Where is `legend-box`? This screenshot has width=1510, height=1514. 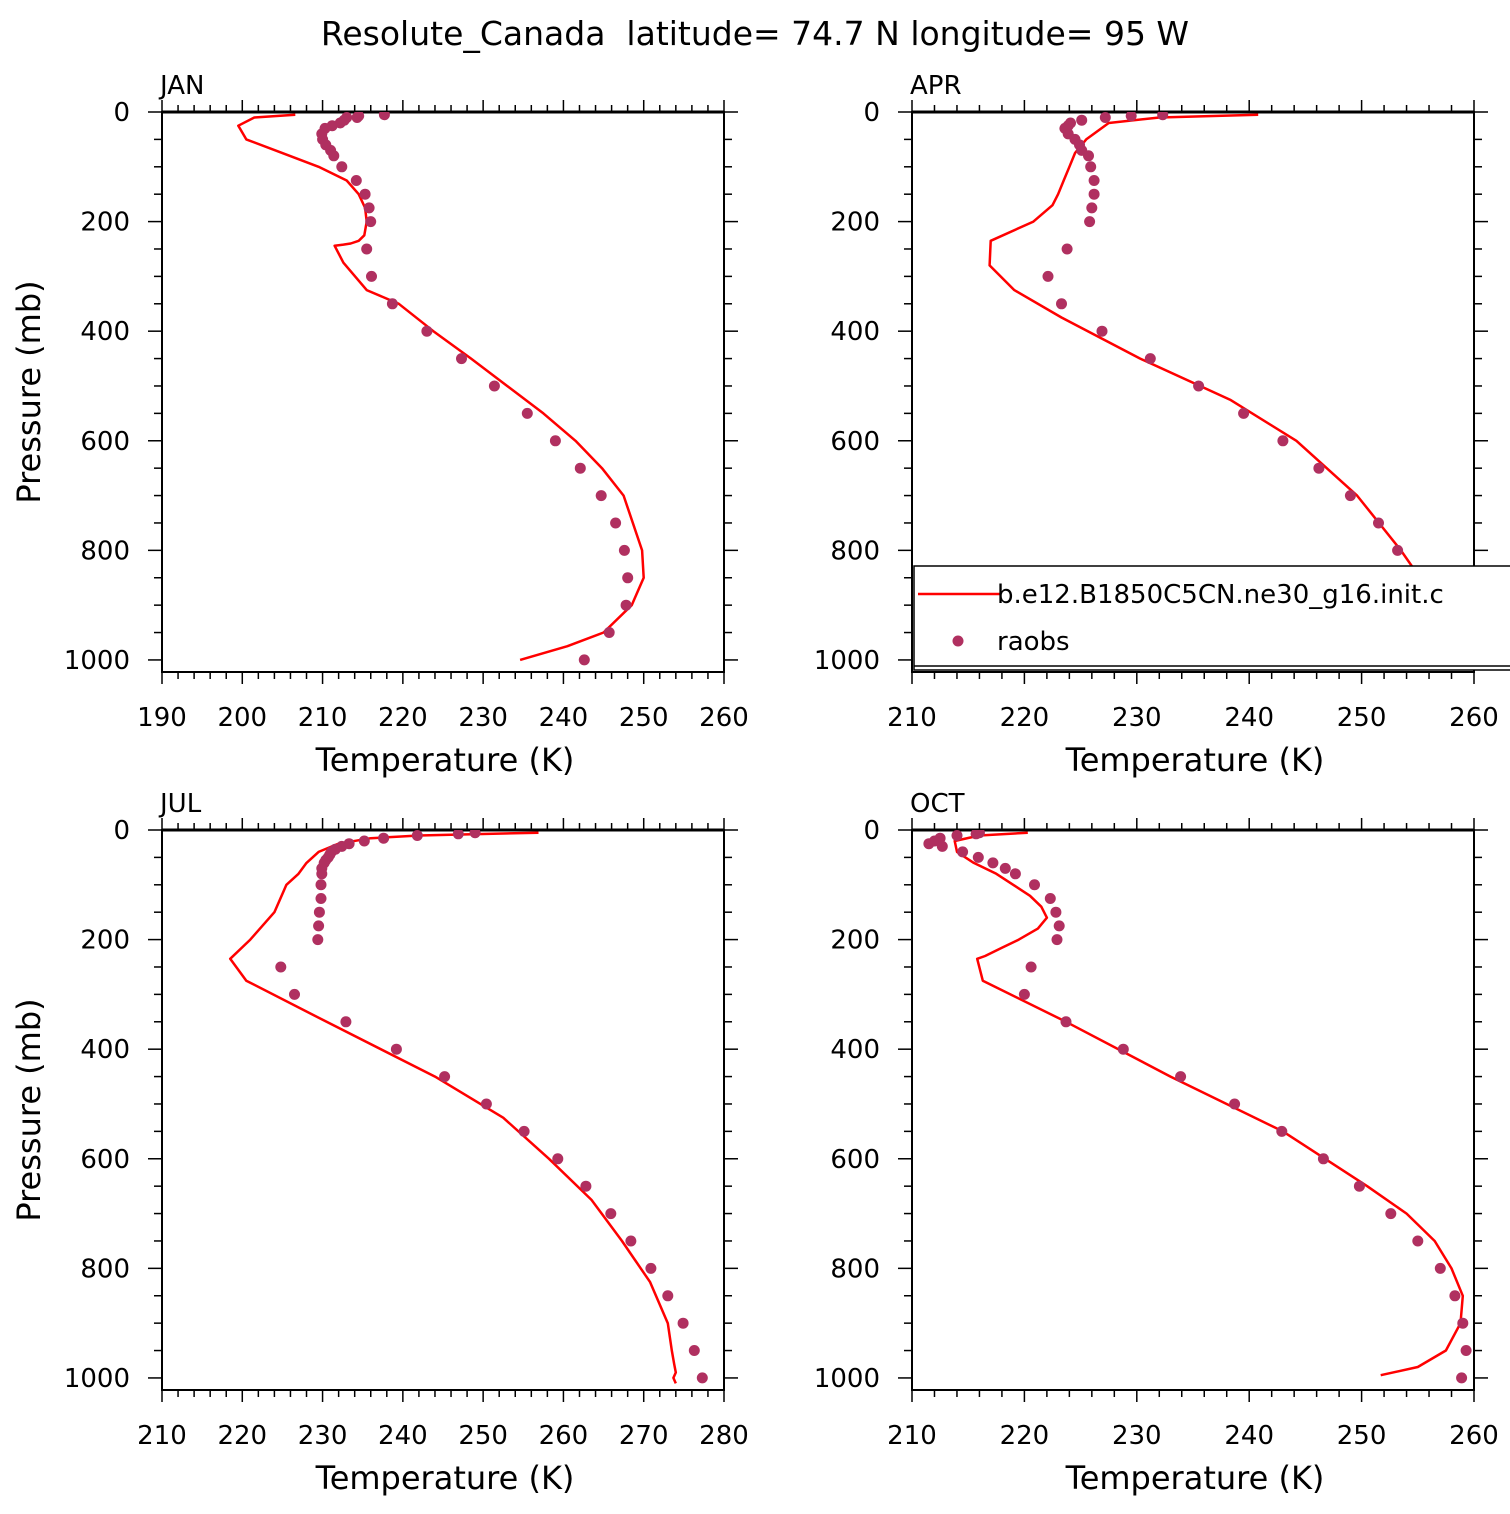 legend-box is located at coordinates (1211, 618).